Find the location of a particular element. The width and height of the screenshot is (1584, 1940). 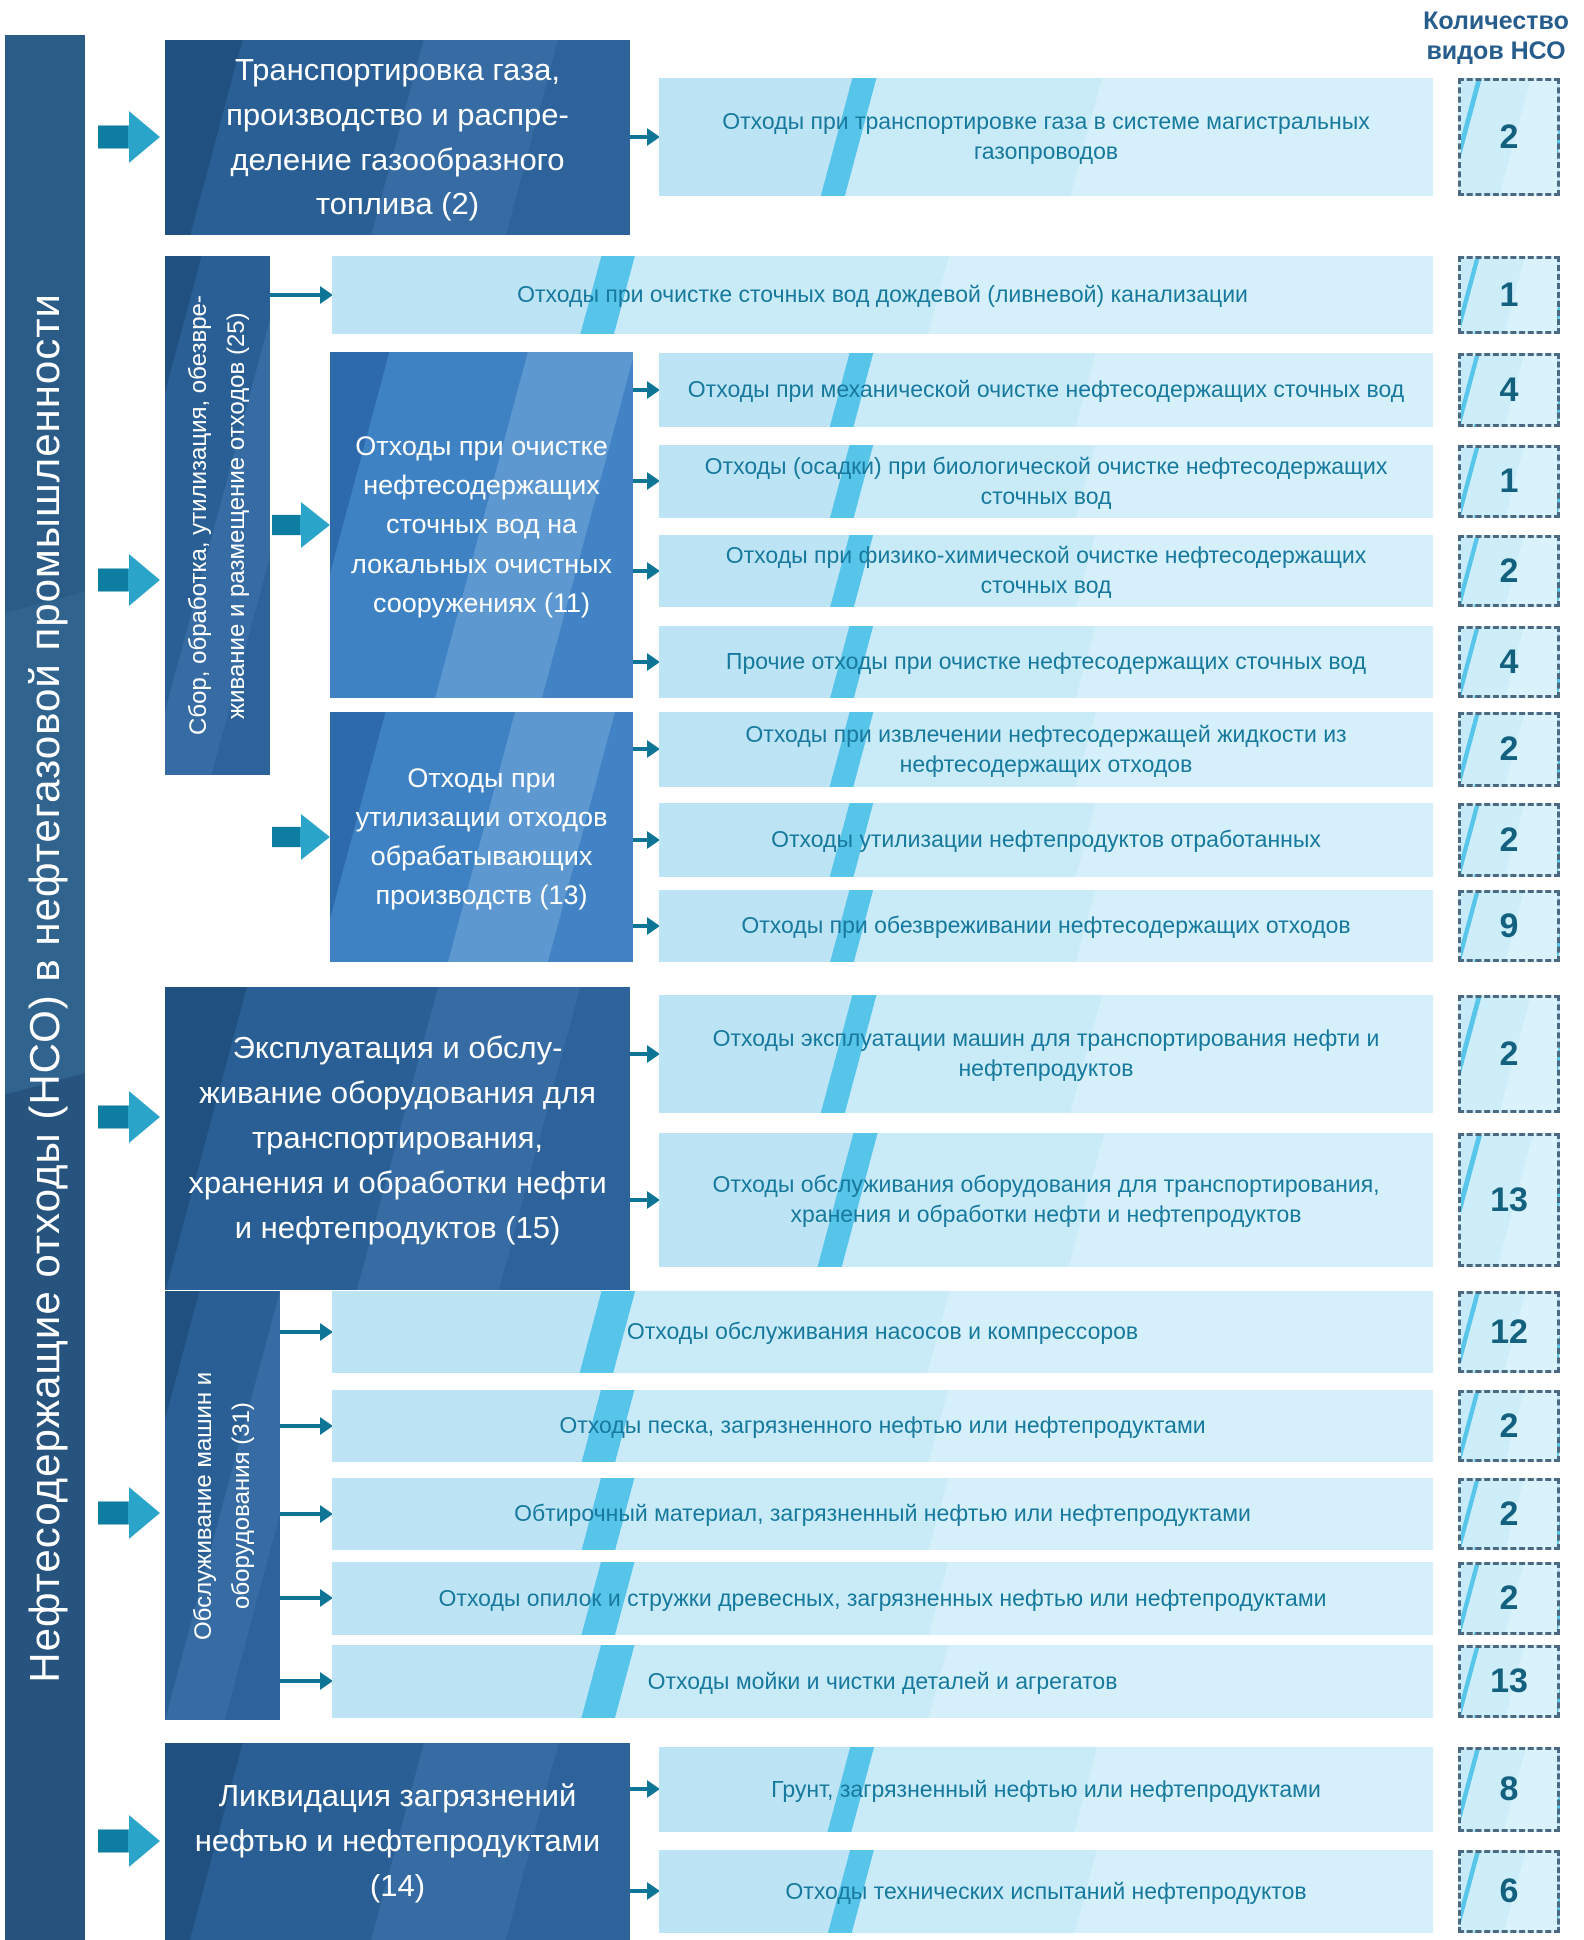

count-badge: 9 is located at coordinates (1509, 926).